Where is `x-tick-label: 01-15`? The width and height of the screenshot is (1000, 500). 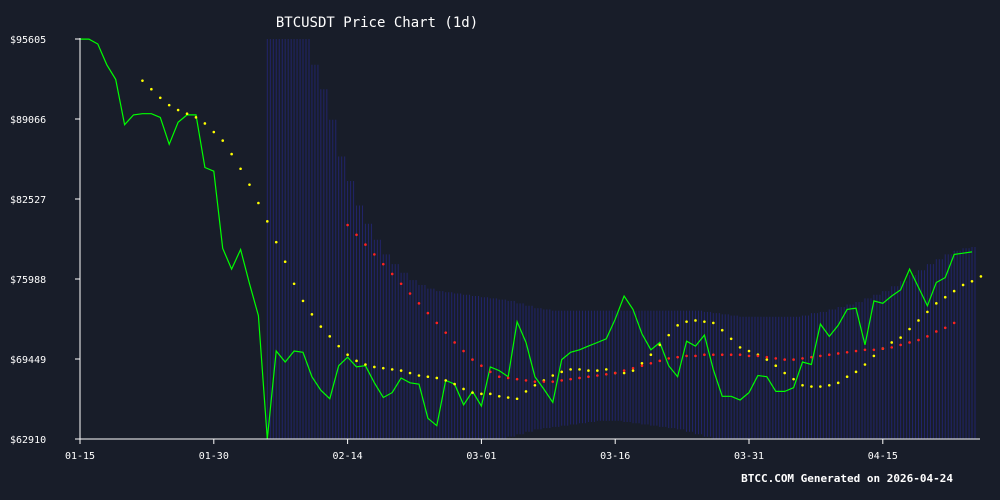 x-tick-label: 01-15 is located at coordinates (80, 456).